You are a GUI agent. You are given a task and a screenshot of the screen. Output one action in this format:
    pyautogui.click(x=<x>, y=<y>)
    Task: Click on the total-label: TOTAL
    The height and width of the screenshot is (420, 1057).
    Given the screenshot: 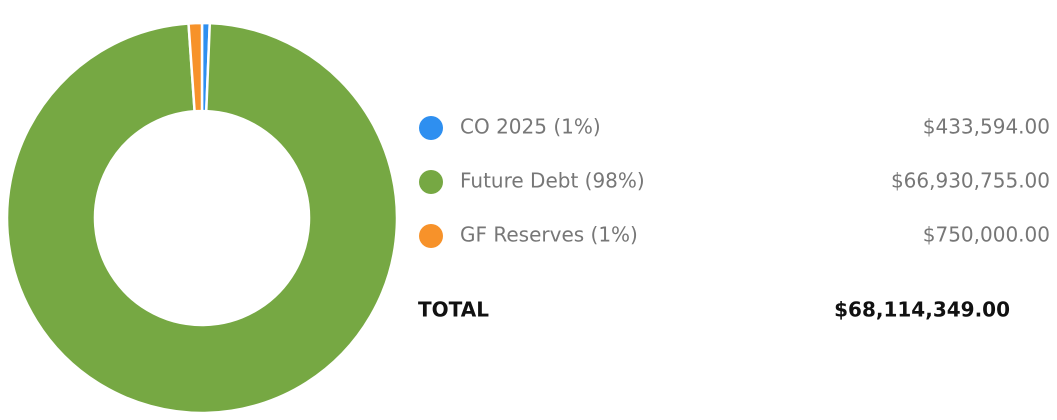 What is the action you would take?
    pyautogui.click(x=453, y=310)
    